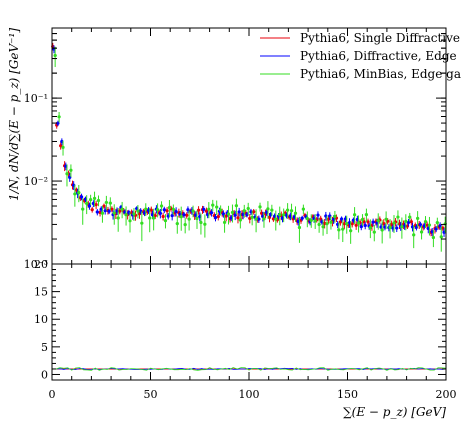 Image resolution: width=461 pixels, height=422 pixels. I want to click on legend-label: Pythia6, Single Diffractive, so click(380, 38).